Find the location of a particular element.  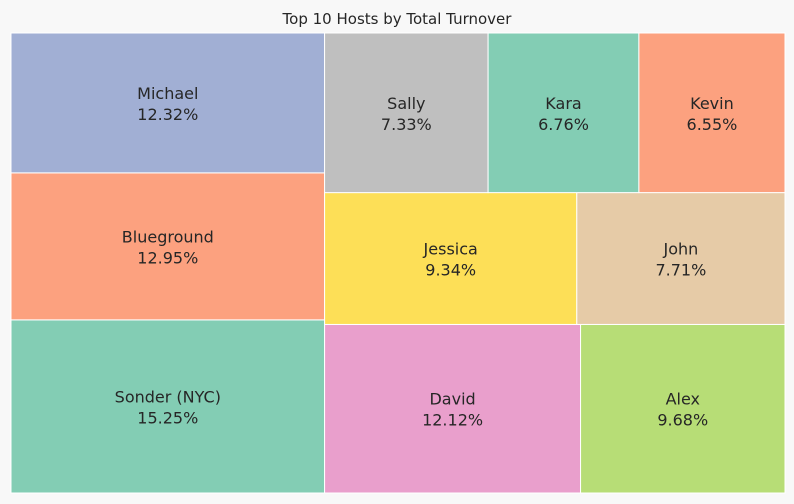

tile-alex is located at coordinates (683, 408).